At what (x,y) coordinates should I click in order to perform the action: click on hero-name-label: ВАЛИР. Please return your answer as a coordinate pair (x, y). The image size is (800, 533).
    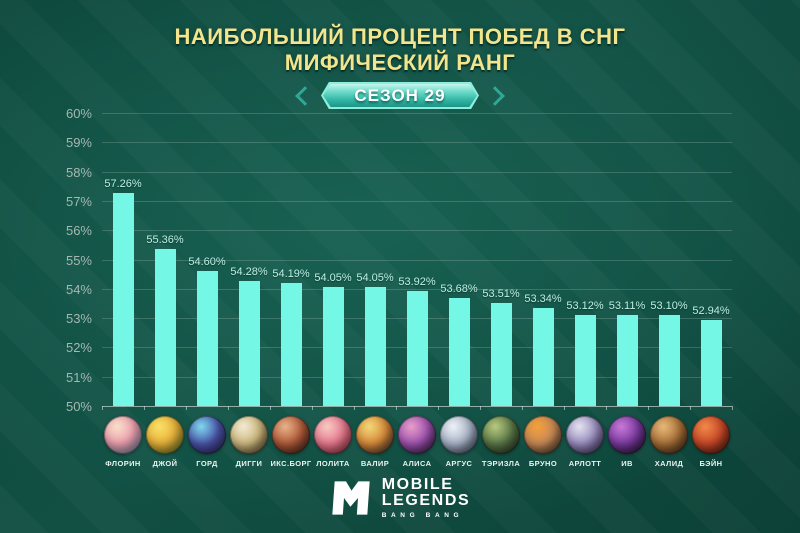
    Looking at the image, I should click on (375, 463).